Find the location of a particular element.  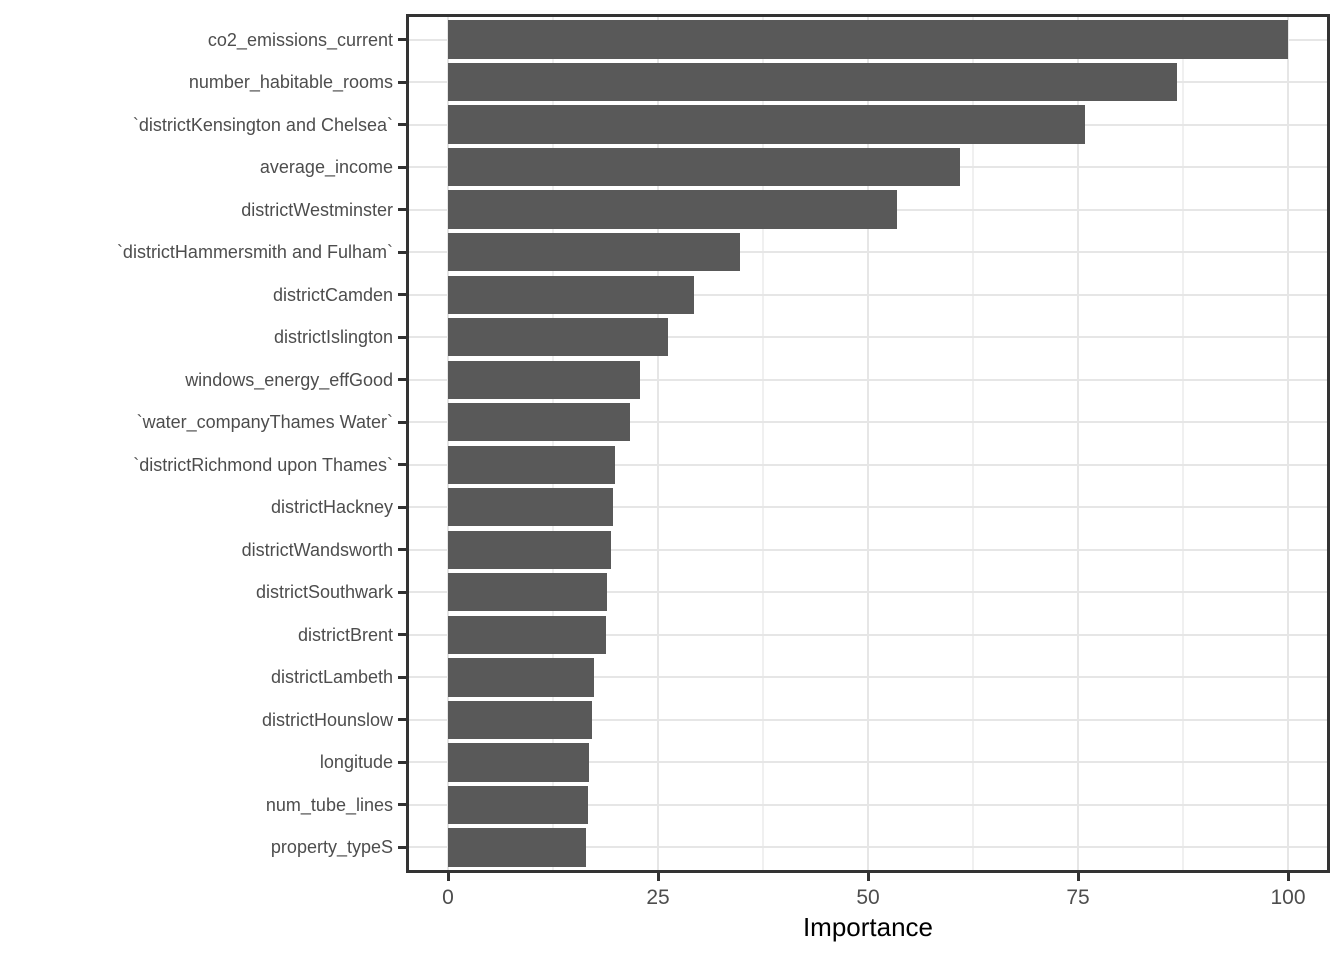

y-axis-category-label: `districtHammersmith and Fulham` is located at coordinates (254, 252).